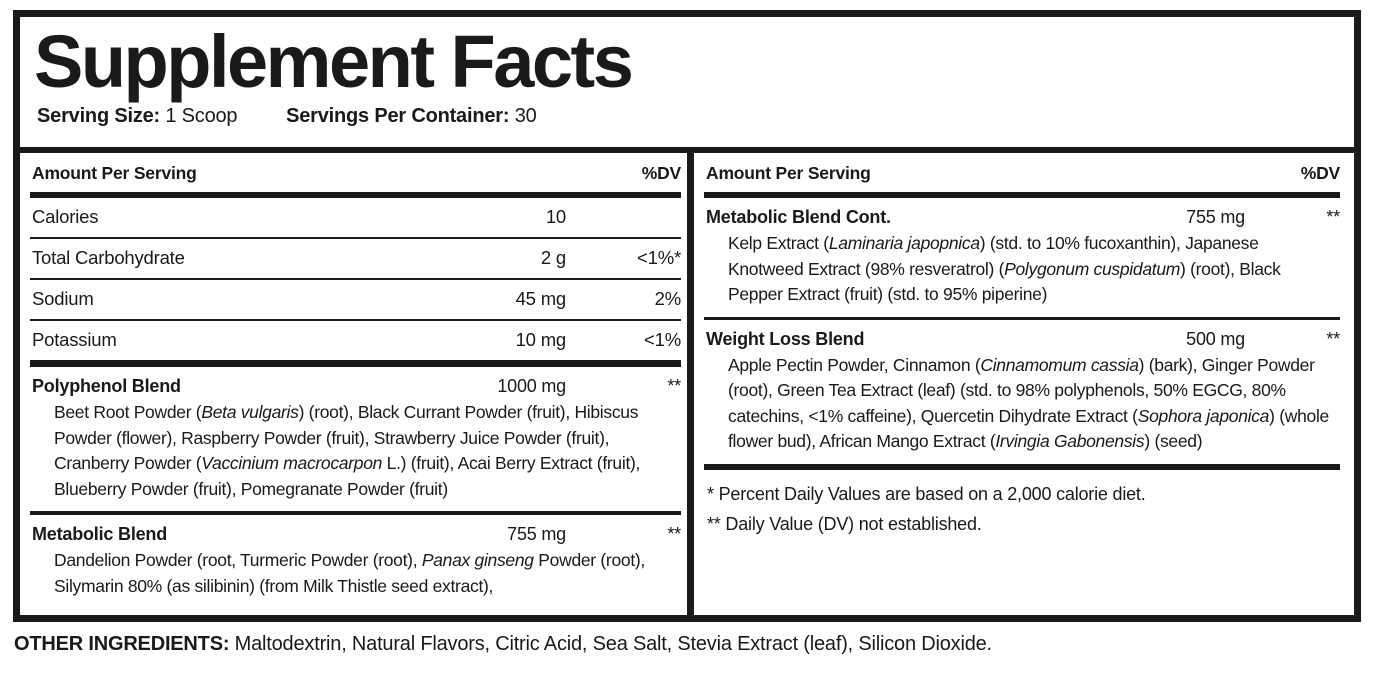  What do you see at coordinates (355, 259) in the screenshot?
I see `nutrient-row-total-carbohydrate: Total Carbohydrate 2 g <1%*` at bounding box center [355, 259].